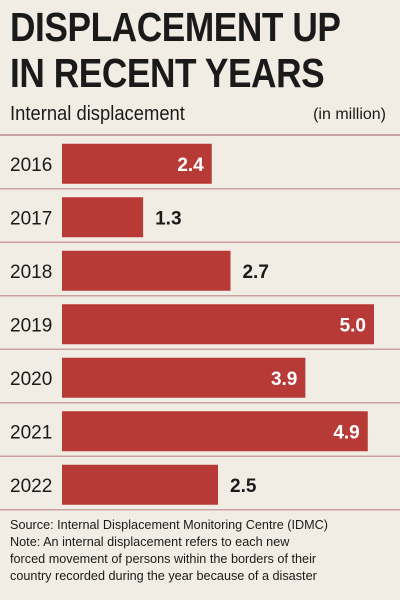  I want to click on title-line-1: DISPLACEMENT UP, so click(175, 27).